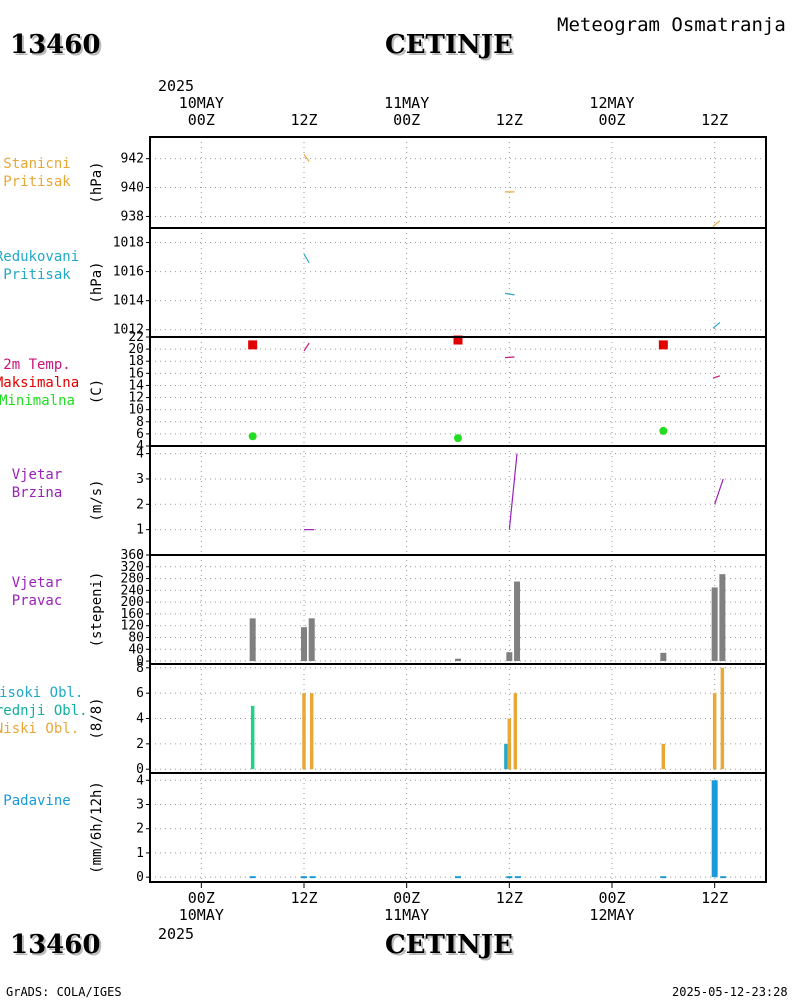  I want to click on panel-label-speed: Vjetar Brzina, so click(46, 484).